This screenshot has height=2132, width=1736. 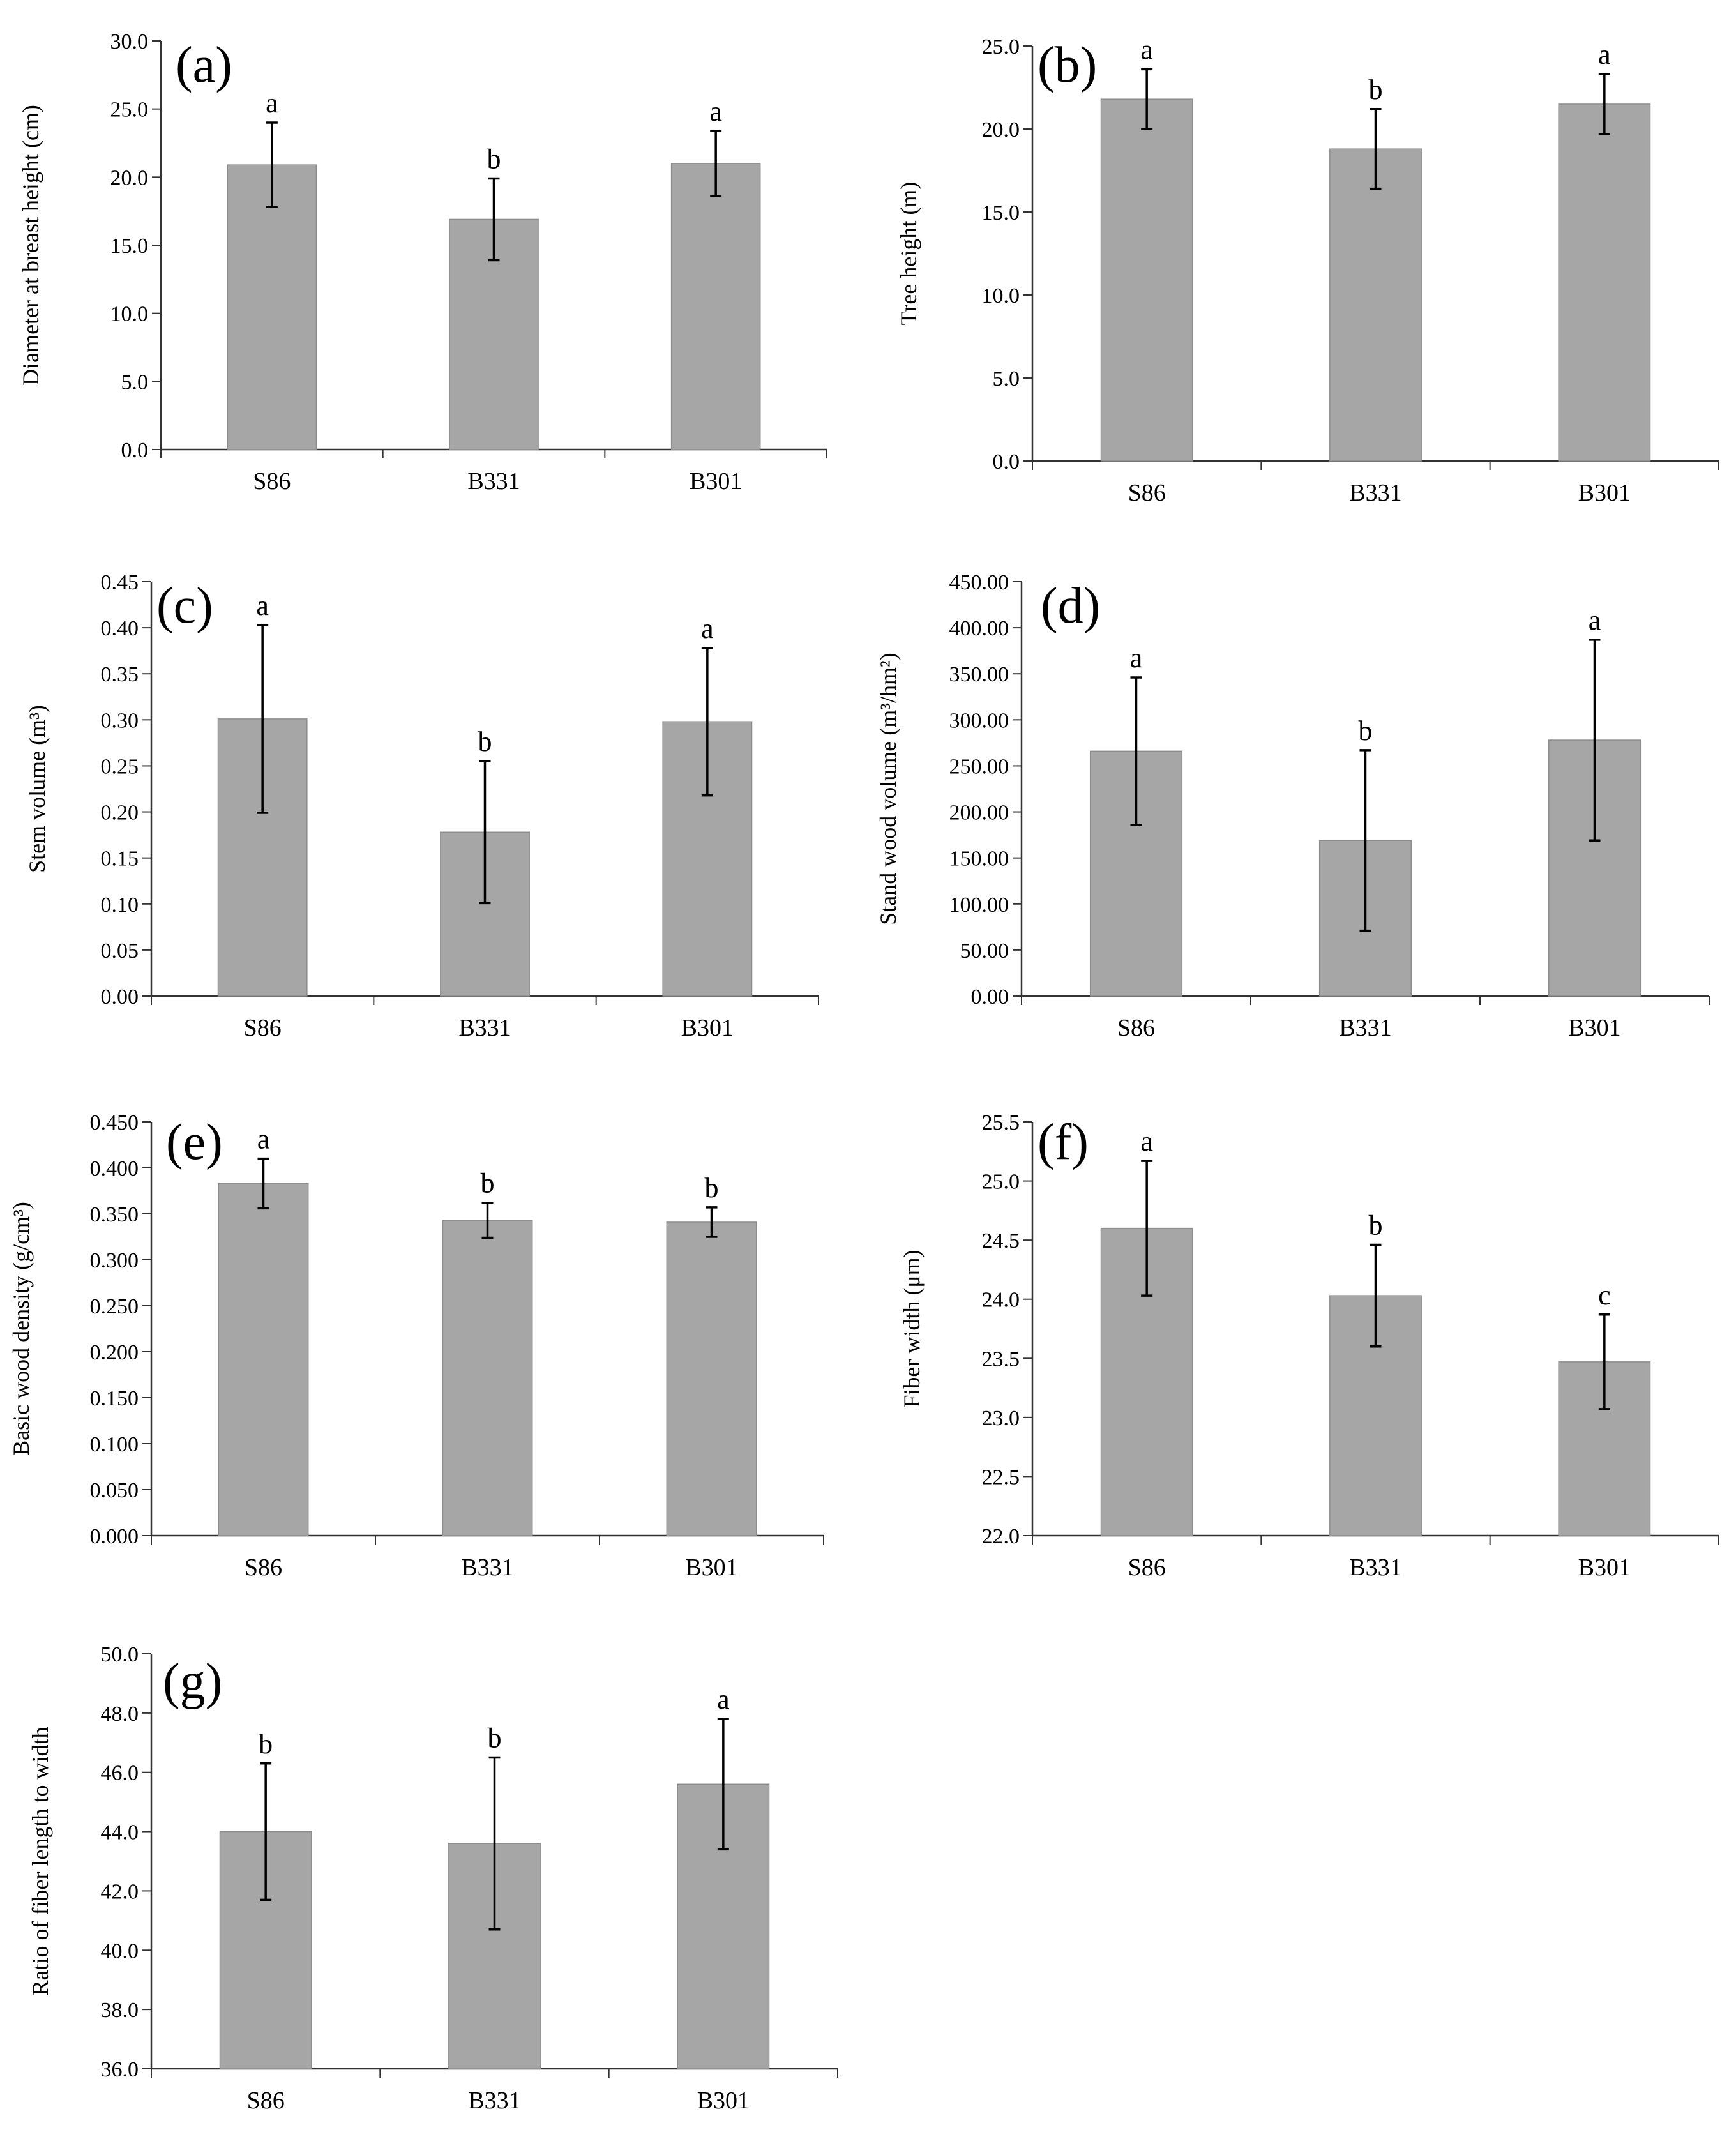 What do you see at coordinates (1001, 1241) in the screenshot?
I see `y-tick-label: 24.5` at bounding box center [1001, 1241].